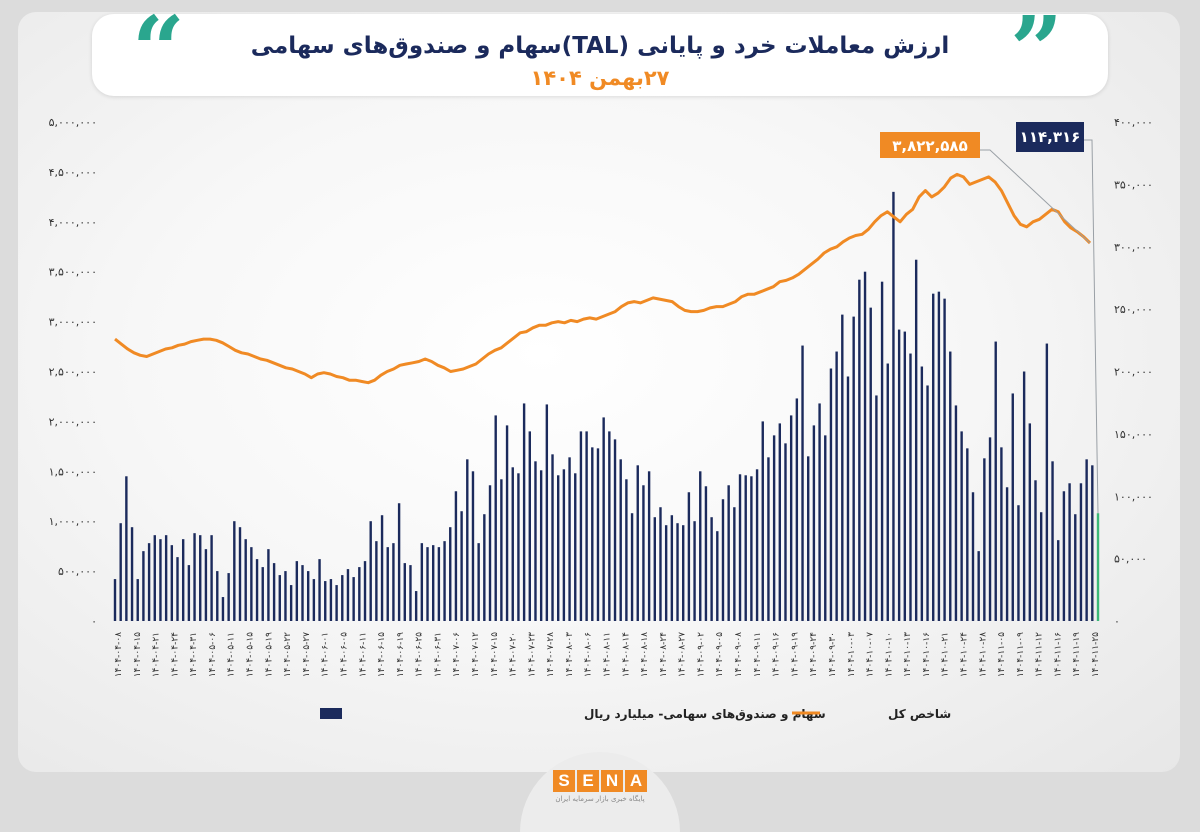 This screenshot has height=832, width=1200. Describe the element at coordinates (1058, 654) in the screenshot. I see `x-tick-label: ۱۴۰۴-۱۱-۱۶` at that location.